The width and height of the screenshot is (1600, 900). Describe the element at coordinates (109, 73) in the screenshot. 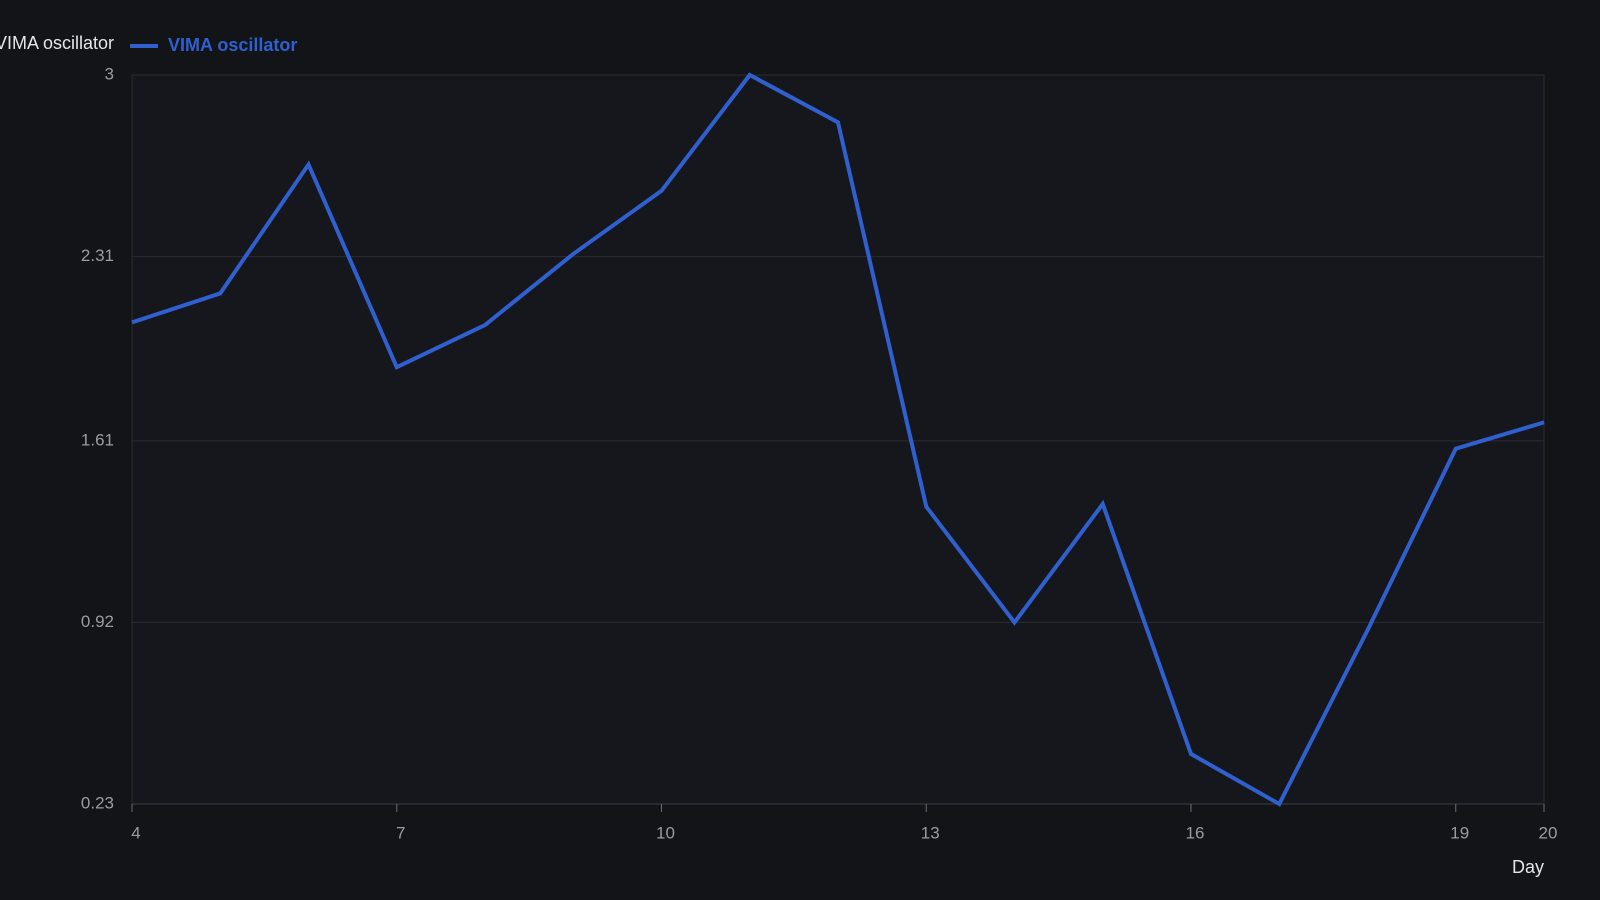

I see `y-tick-label: 3` at that location.